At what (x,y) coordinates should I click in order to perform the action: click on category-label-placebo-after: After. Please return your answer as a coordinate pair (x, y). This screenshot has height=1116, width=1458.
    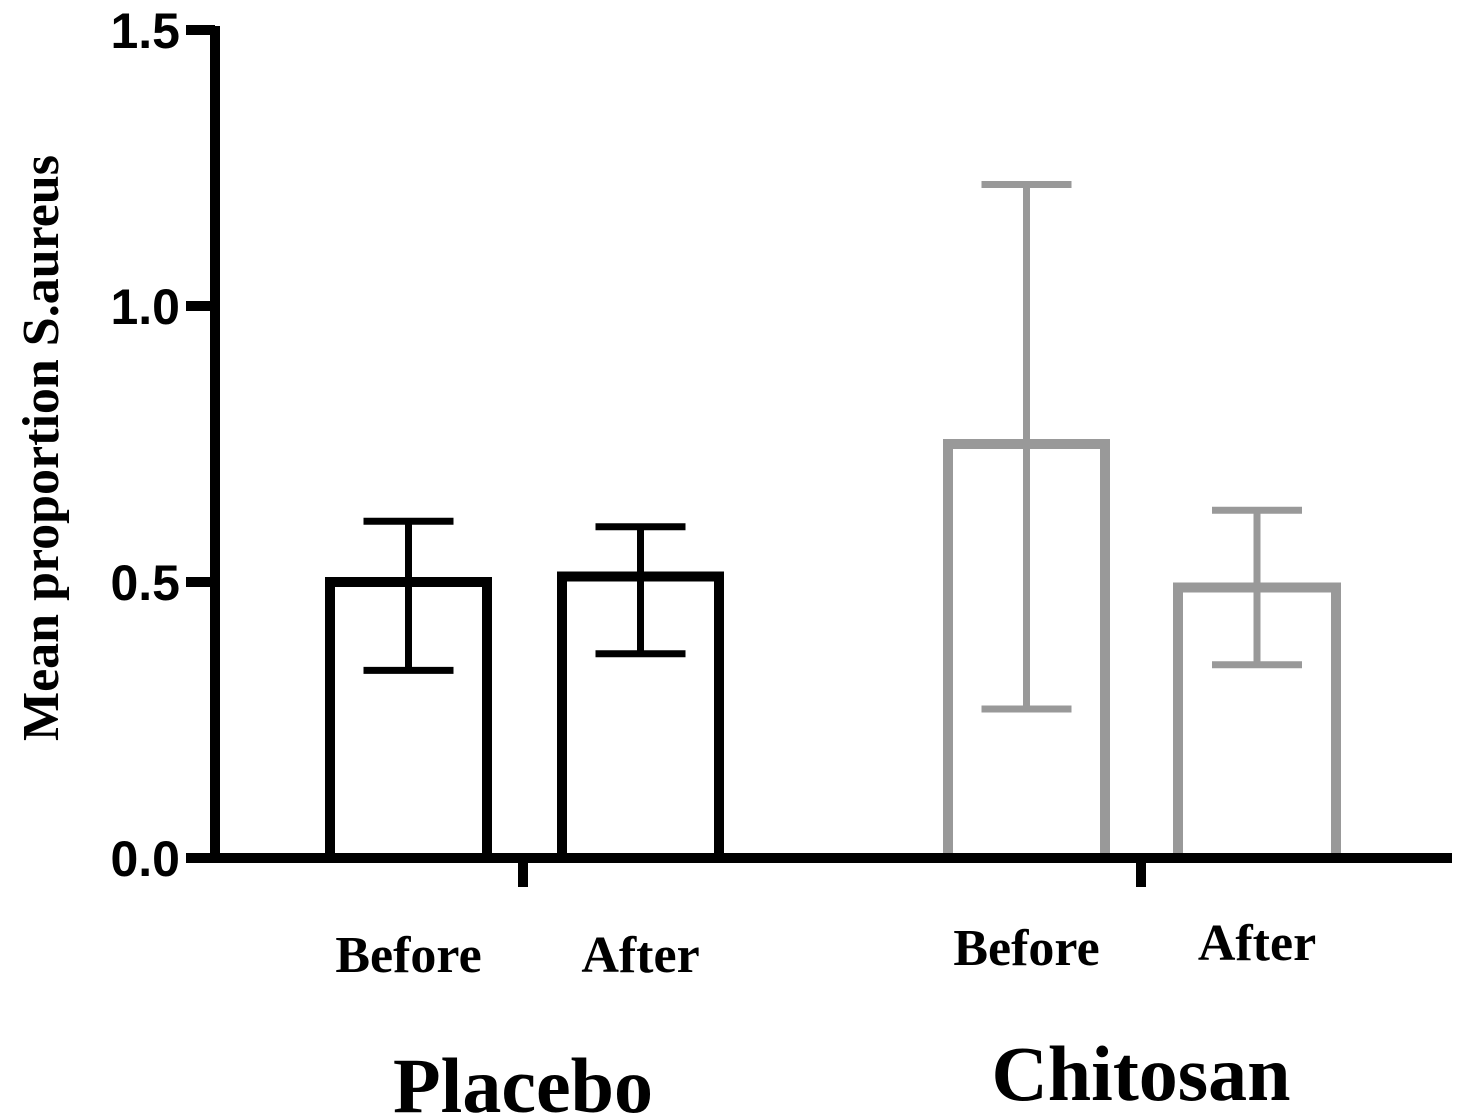
    Looking at the image, I should click on (640, 955).